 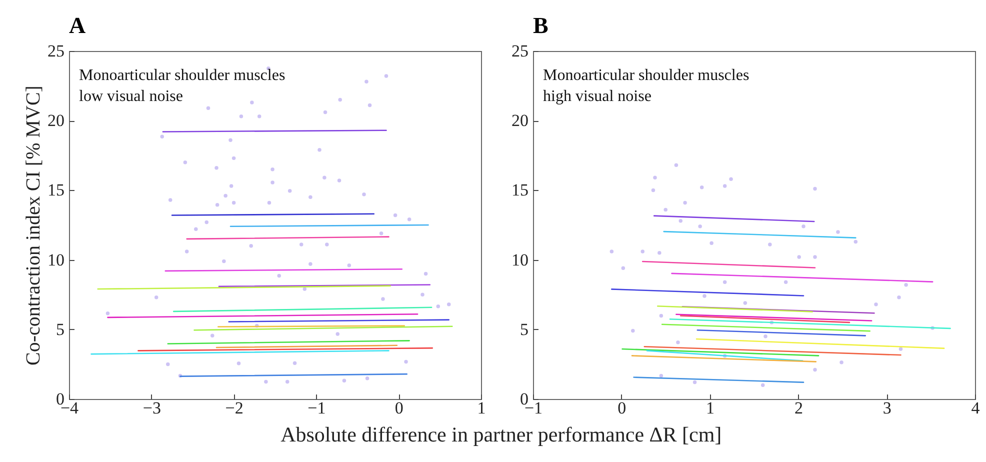 What do you see at coordinates (975, 408) in the screenshot?
I see `x-tick-label: 4` at bounding box center [975, 408].